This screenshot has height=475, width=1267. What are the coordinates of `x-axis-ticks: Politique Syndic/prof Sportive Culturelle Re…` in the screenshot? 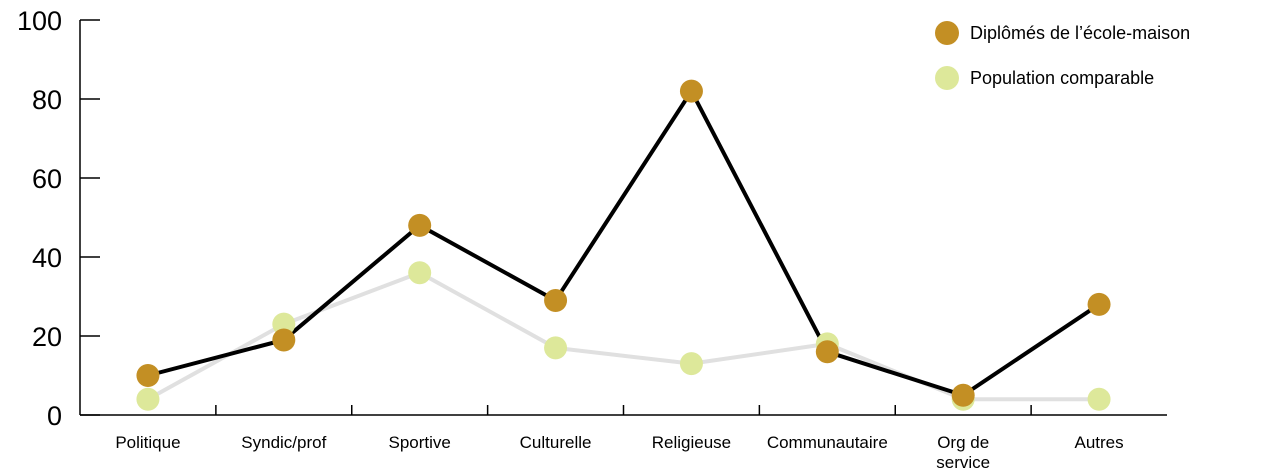 It's located at (619, 438).